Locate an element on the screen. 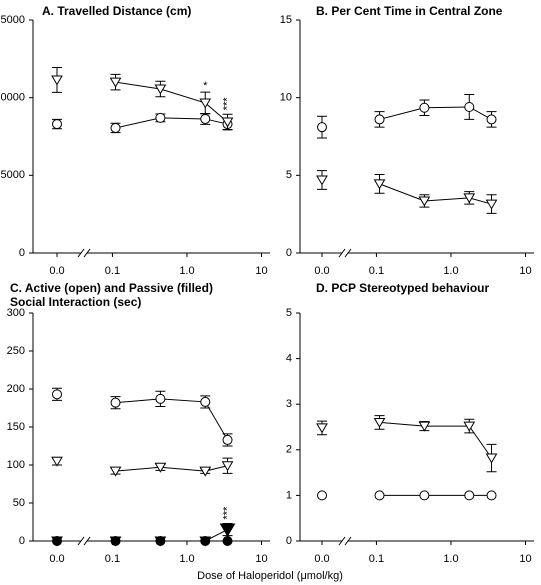 The image size is (541, 585). y-tick-label: 10000 is located at coordinates (12, 98).